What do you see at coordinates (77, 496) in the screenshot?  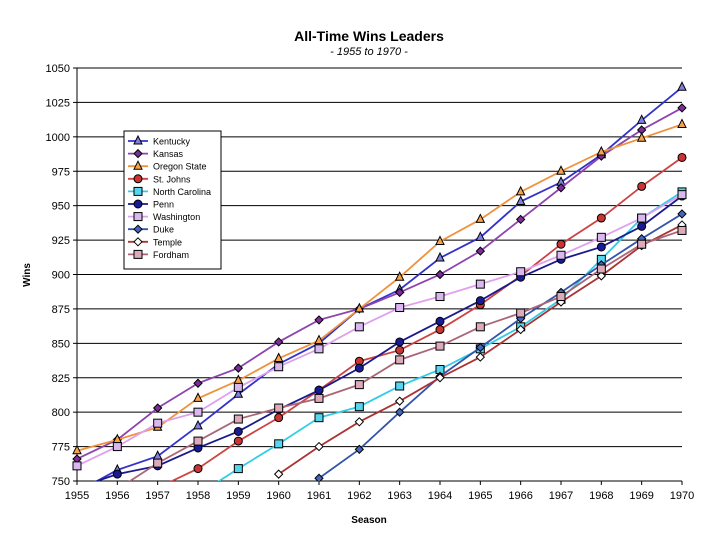 I see `x-tick-label: 1955` at bounding box center [77, 496].